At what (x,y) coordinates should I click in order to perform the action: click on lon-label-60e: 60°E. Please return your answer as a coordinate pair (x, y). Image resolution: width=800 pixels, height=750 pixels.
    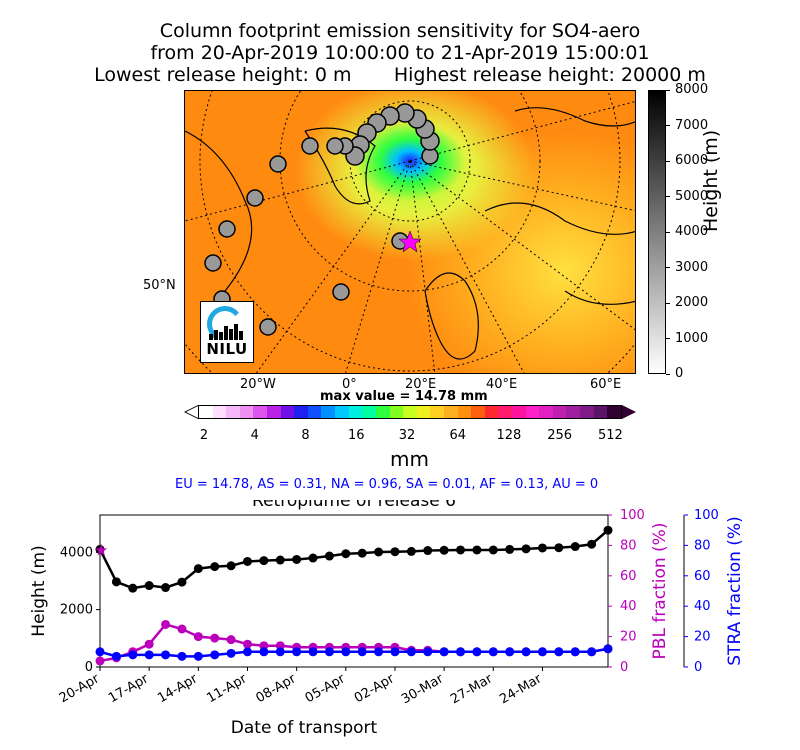
    Looking at the image, I should click on (606, 384).